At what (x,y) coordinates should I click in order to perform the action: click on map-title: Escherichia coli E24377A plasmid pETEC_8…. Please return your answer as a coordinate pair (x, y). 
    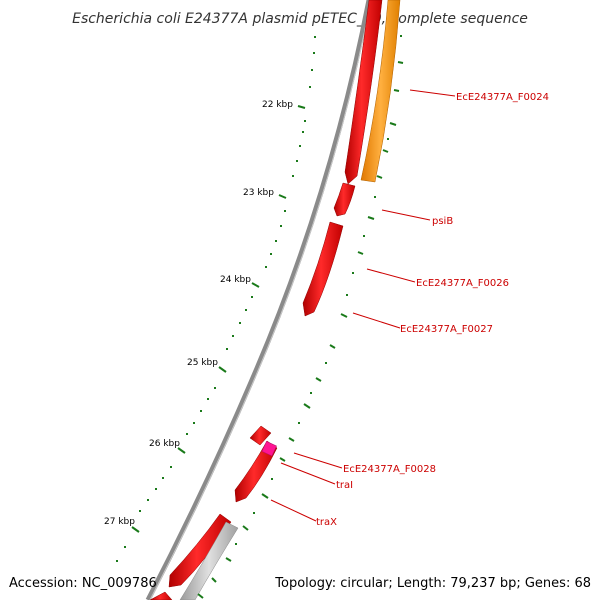
    Looking at the image, I should click on (300, 19).